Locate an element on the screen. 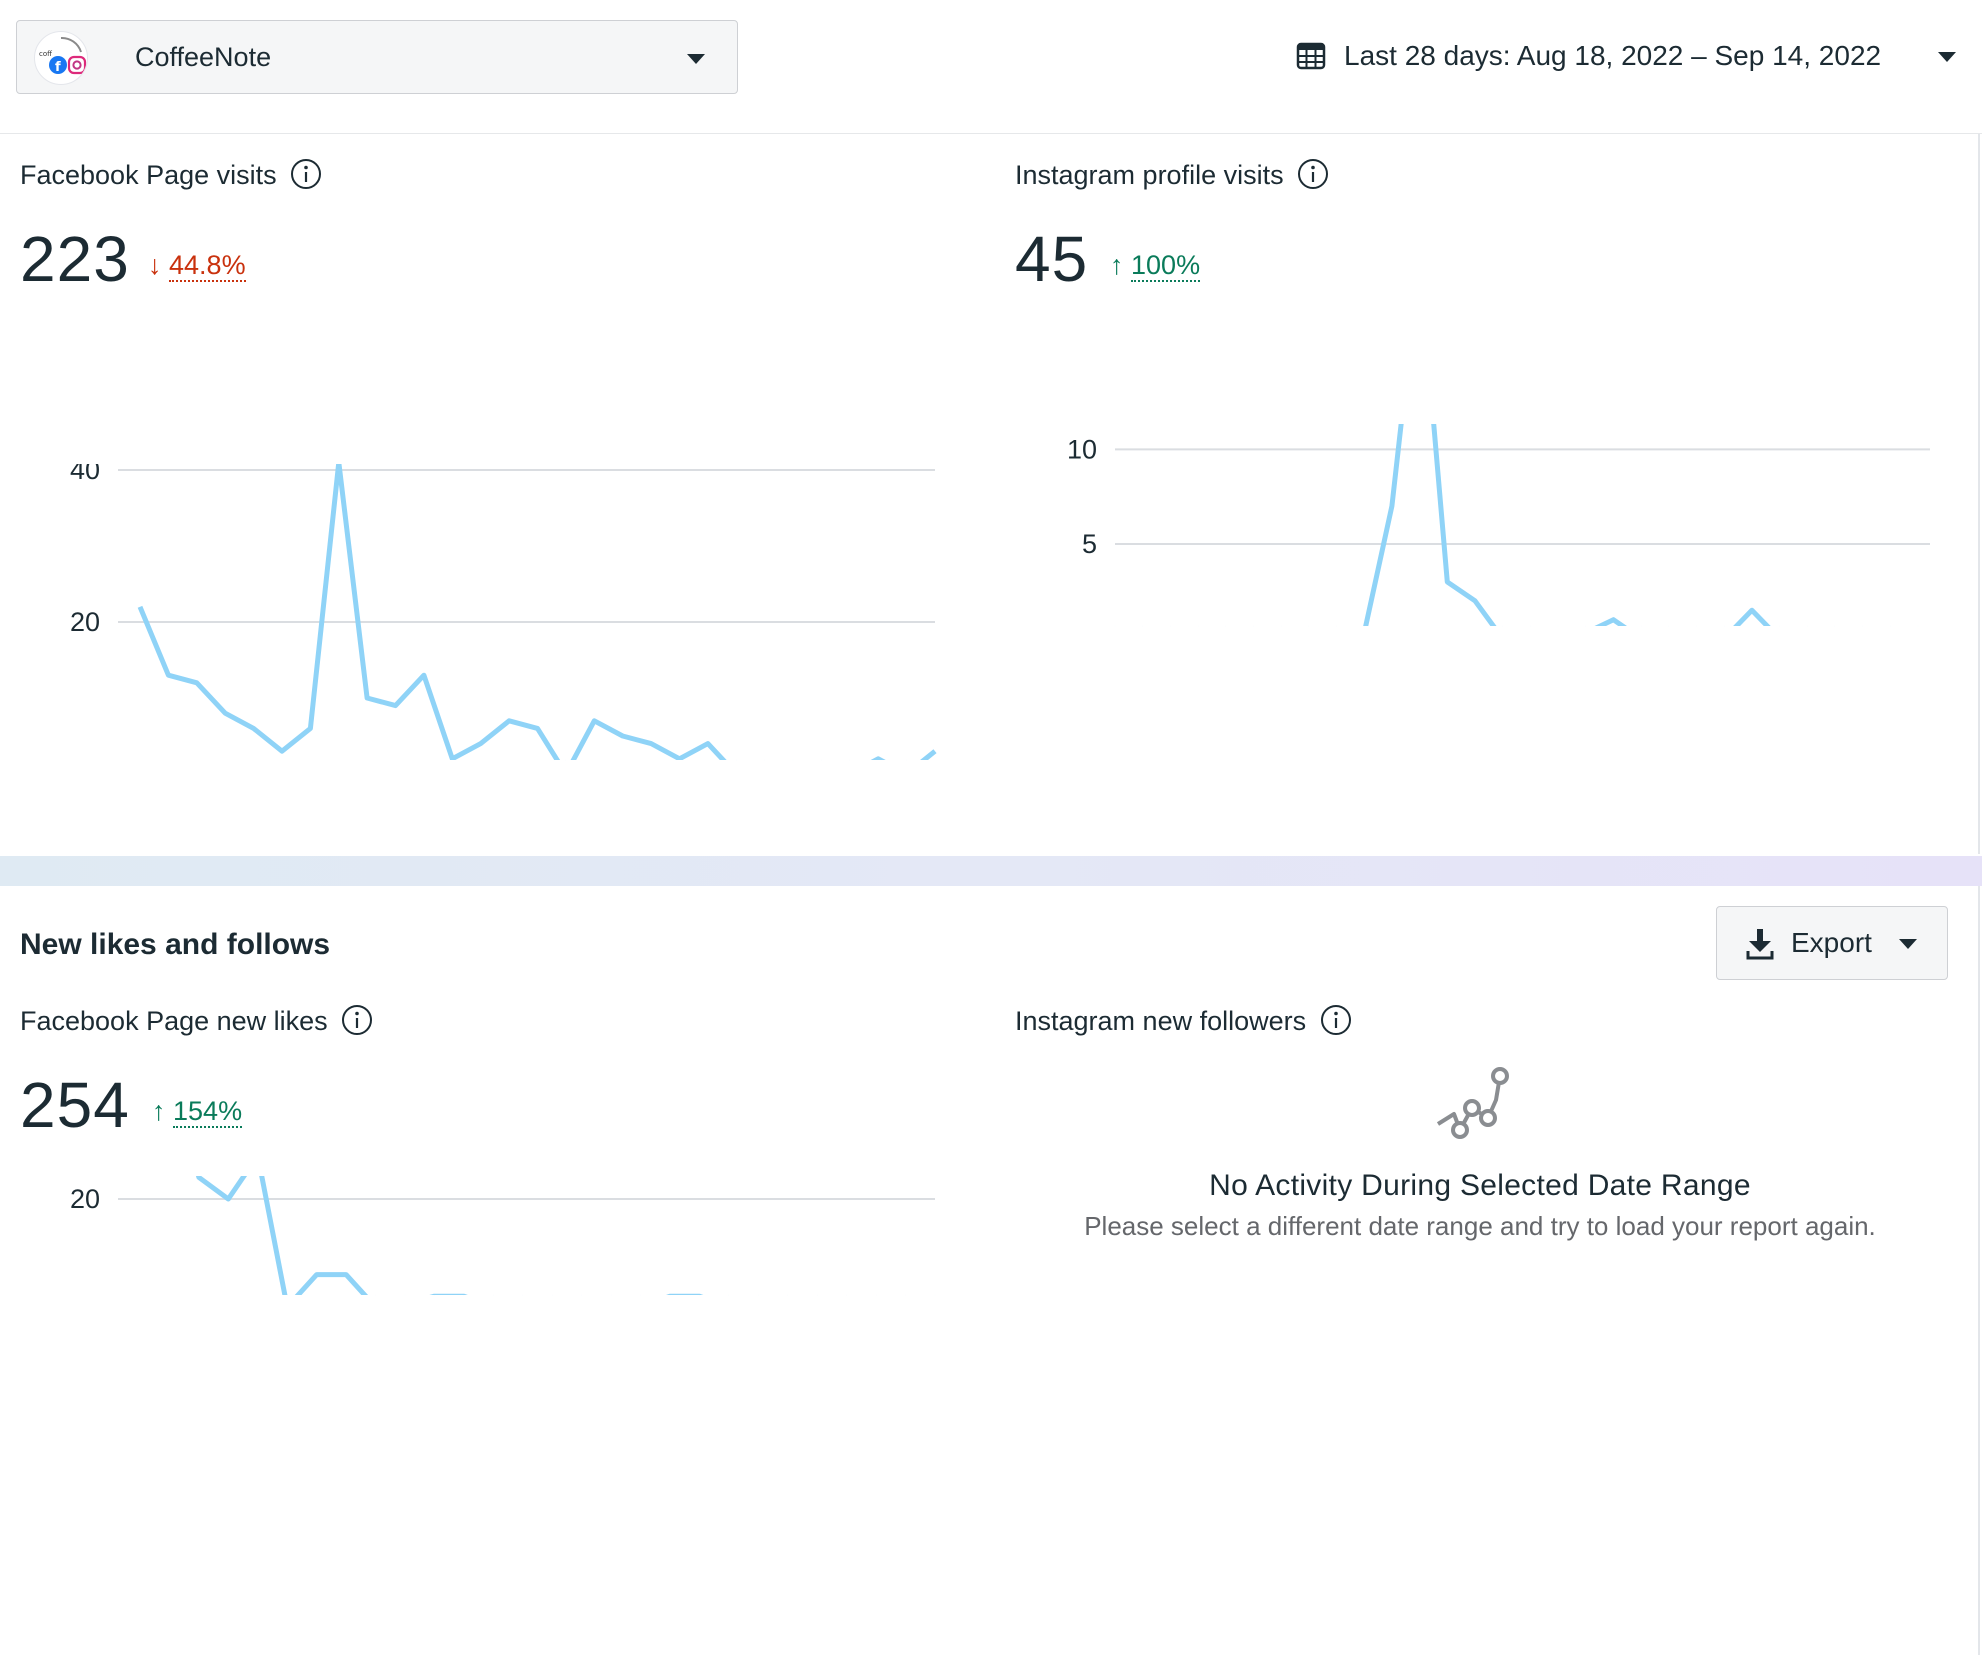 Image resolution: width=1982 pixels, height=1655 pixels. account-avatar: coff f is located at coordinates (61, 58).